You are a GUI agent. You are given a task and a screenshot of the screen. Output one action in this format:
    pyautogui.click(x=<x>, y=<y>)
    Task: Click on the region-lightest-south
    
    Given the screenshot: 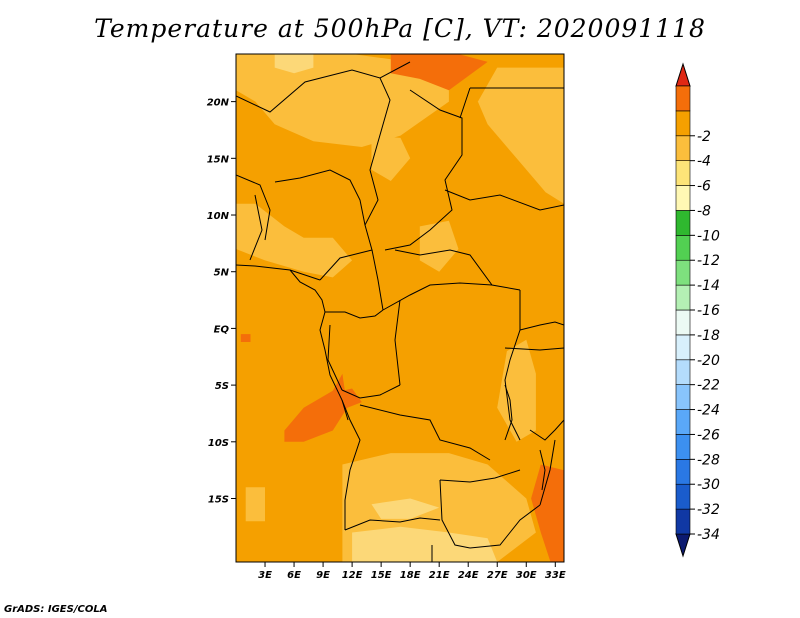 What is the action you would take?
    pyautogui.click(x=425, y=544)
    